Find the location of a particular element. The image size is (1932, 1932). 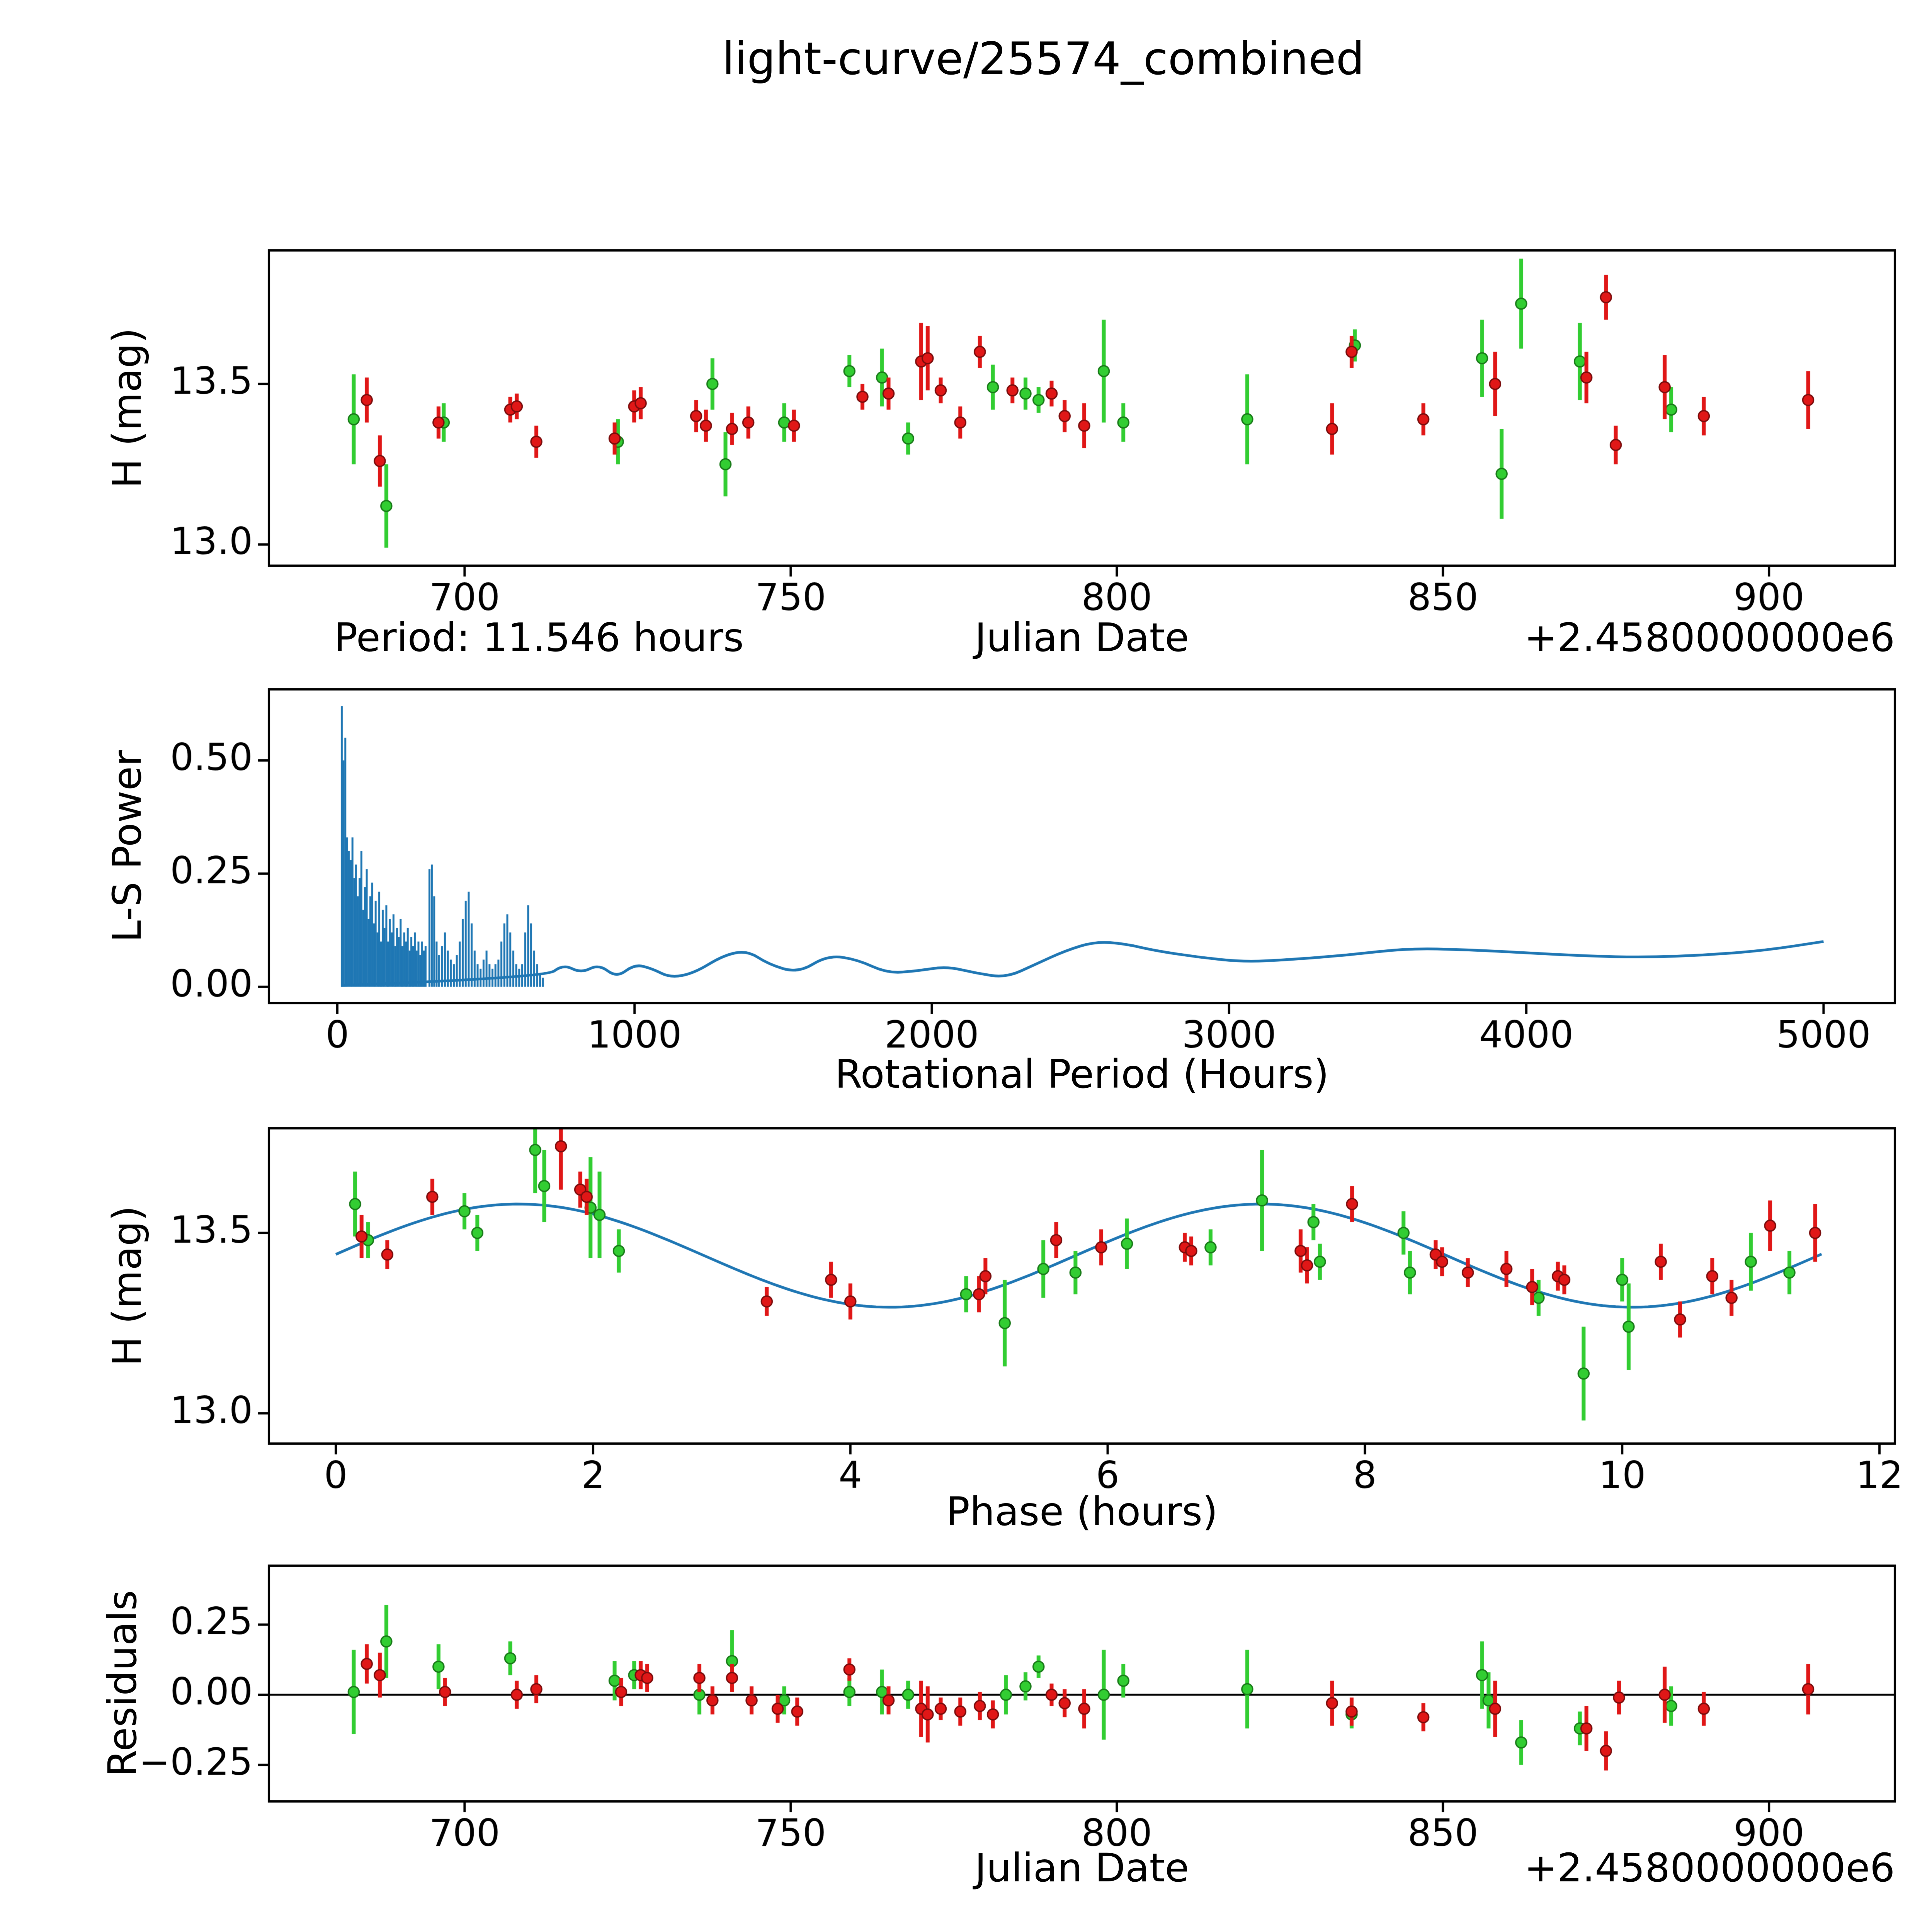

y-axis-label-ls-power: L-S Power is located at coordinates (127, 846).